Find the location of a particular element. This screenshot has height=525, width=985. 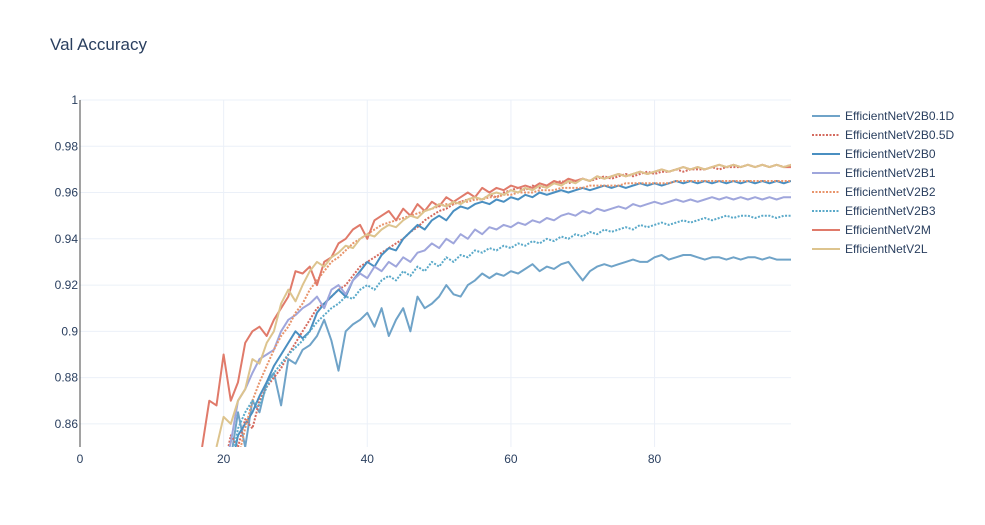

legend-item: EfficientNetV2B1 is located at coordinates (874, 173).